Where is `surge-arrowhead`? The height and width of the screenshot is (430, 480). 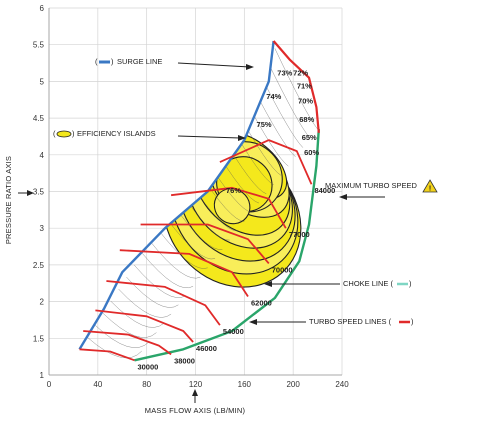 surge-arrowhead is located at coordinates (250, 67).